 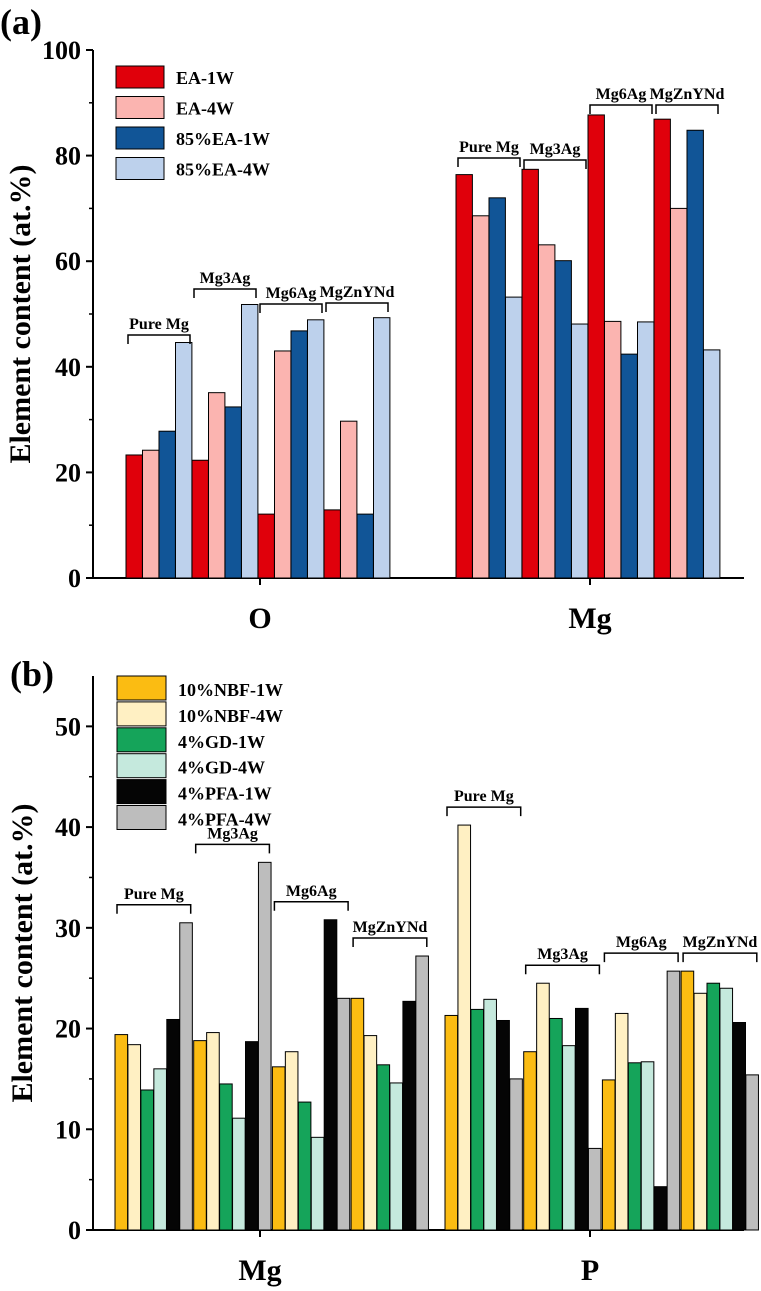 What do you see at coordinates (390, 927) in the screenshot?
I see `panel-b-group-label: MgZnYNd` at bounding box center [390, 927].